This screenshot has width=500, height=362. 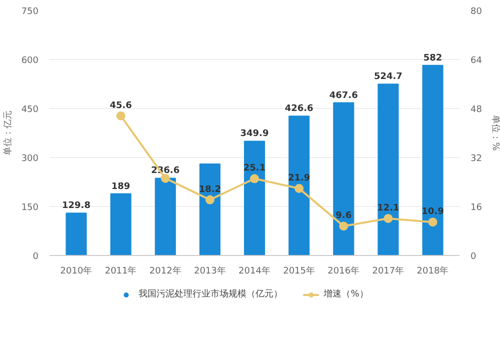 What do you see at coordinates (388, 77) in the screenshot?
I see `data-label: 524.7` at bounding box center [388, 77].